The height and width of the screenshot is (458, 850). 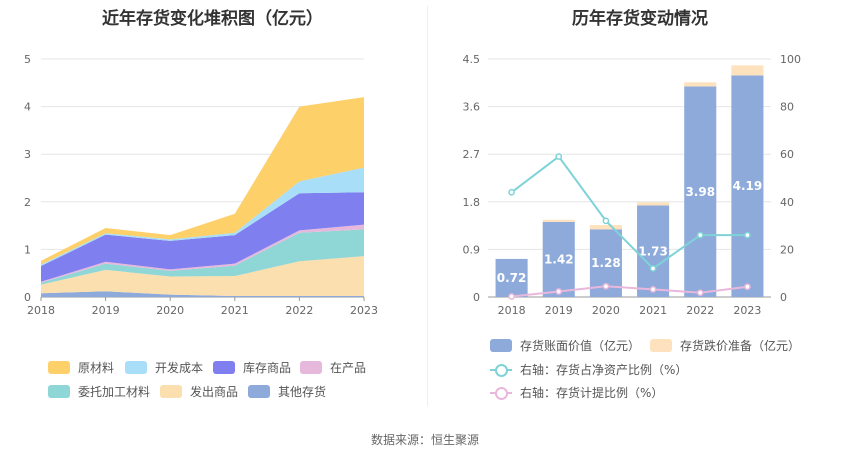 What do you see at coordinates (783, 297) in the screenshot?
I see `y2-tick-label: 0` at bounding box center [783, 297].